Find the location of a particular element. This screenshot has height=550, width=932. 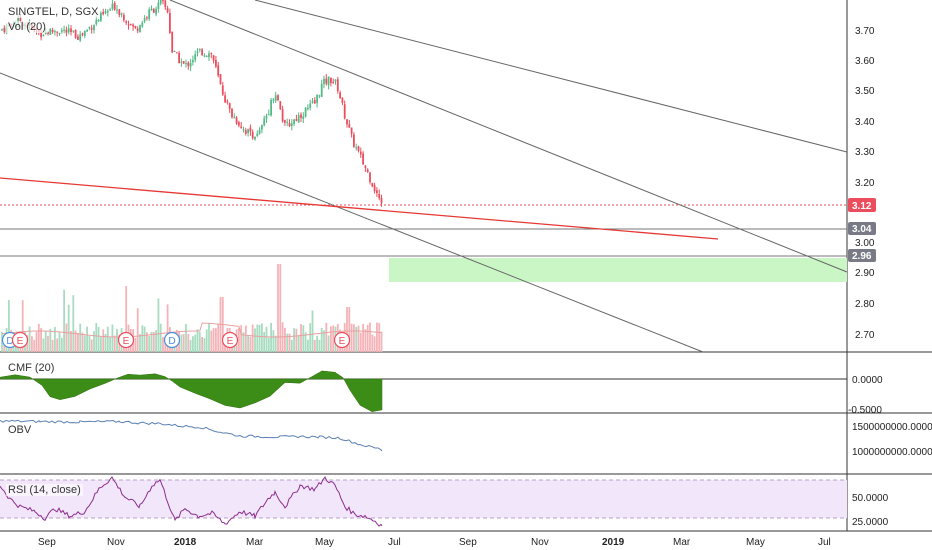

rsi-line is located at coordinates (191, 501).